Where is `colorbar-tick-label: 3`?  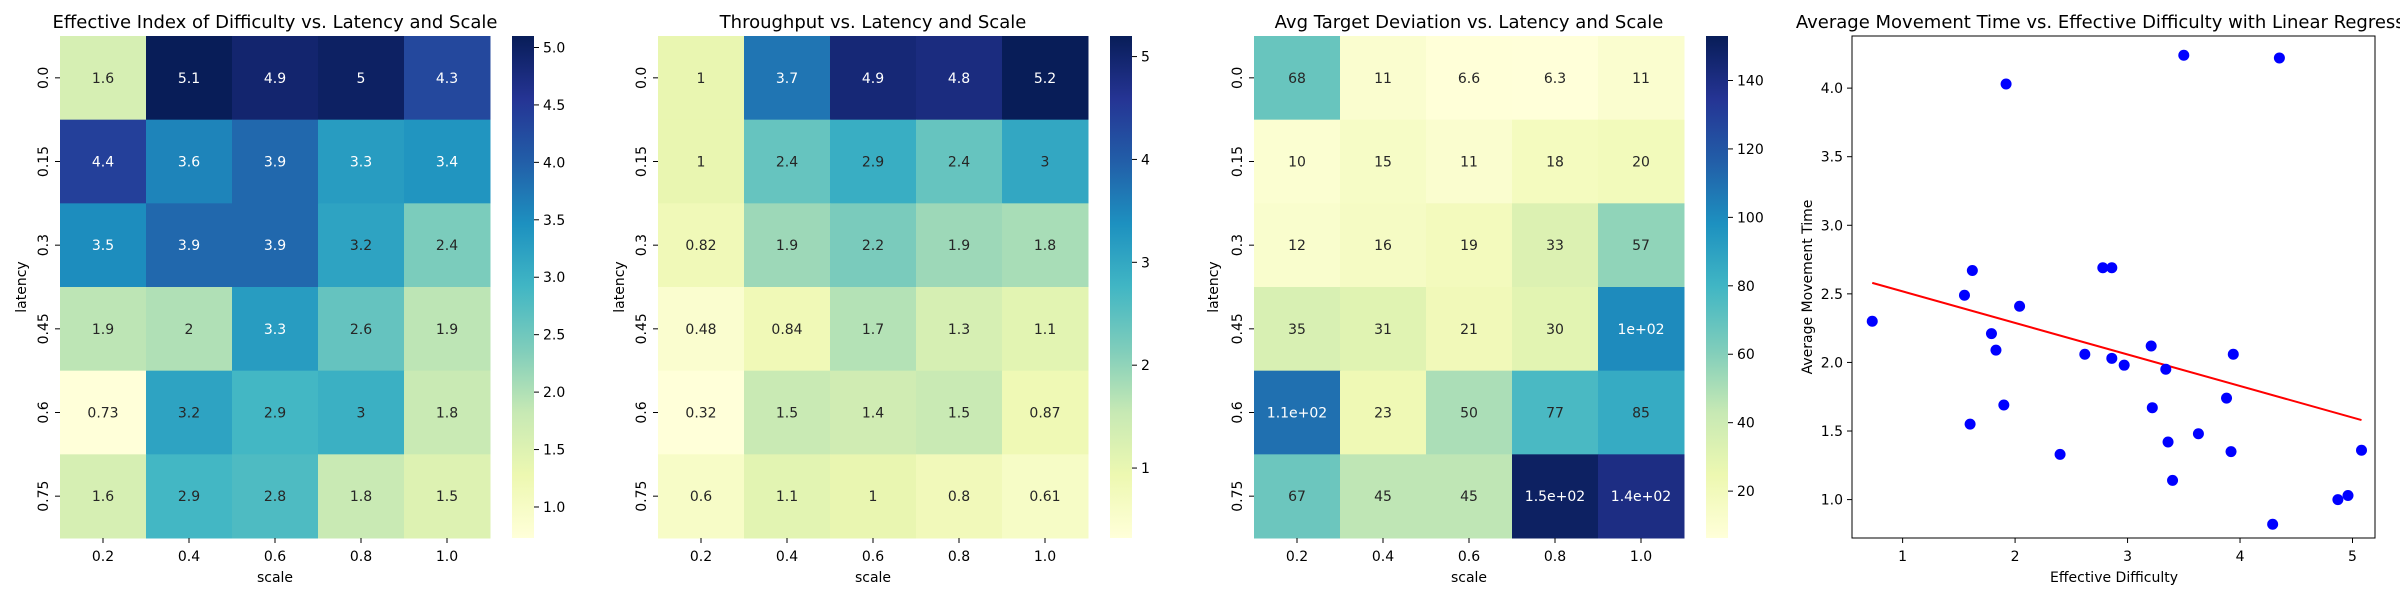
colorbar-tick-label: 3 is located at coordinates (1145, 263).